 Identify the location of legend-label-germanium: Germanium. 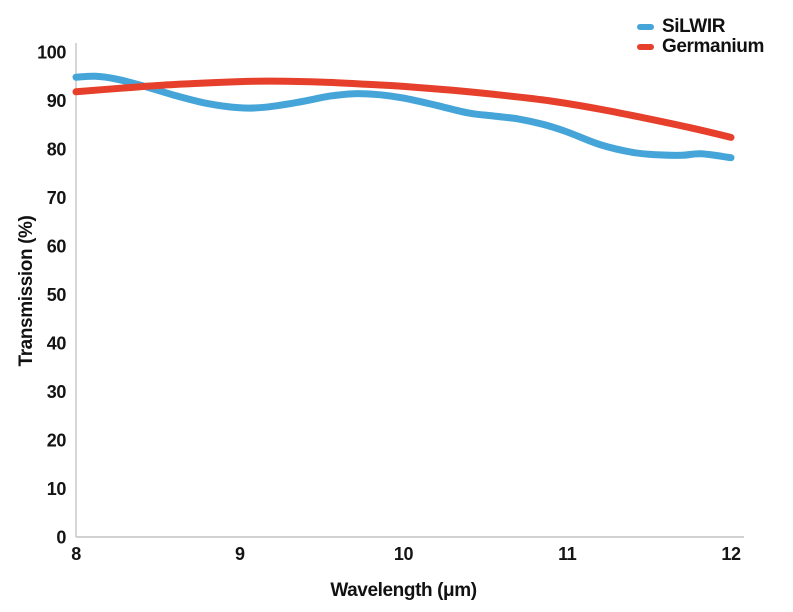
(713, 46).